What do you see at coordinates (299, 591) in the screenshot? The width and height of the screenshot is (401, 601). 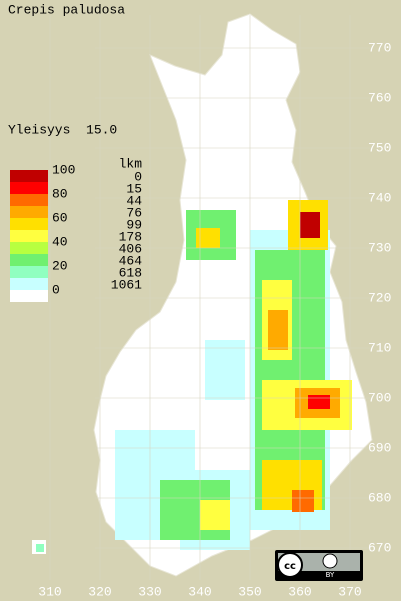 I see `x-label: 360` at bounding box center [299, 591].